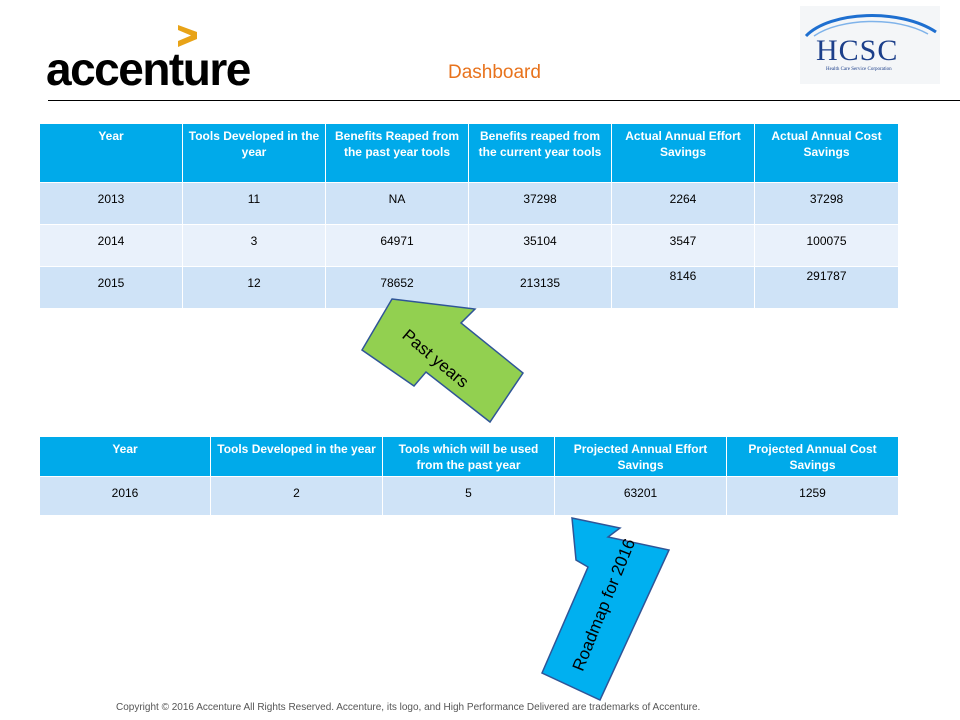 The height and width of the screenshot is (720, 960). Describe the element at coordinates (604, 604) in the screenshot. I see `roadmap-label: Roadmap for 2016` at that location.